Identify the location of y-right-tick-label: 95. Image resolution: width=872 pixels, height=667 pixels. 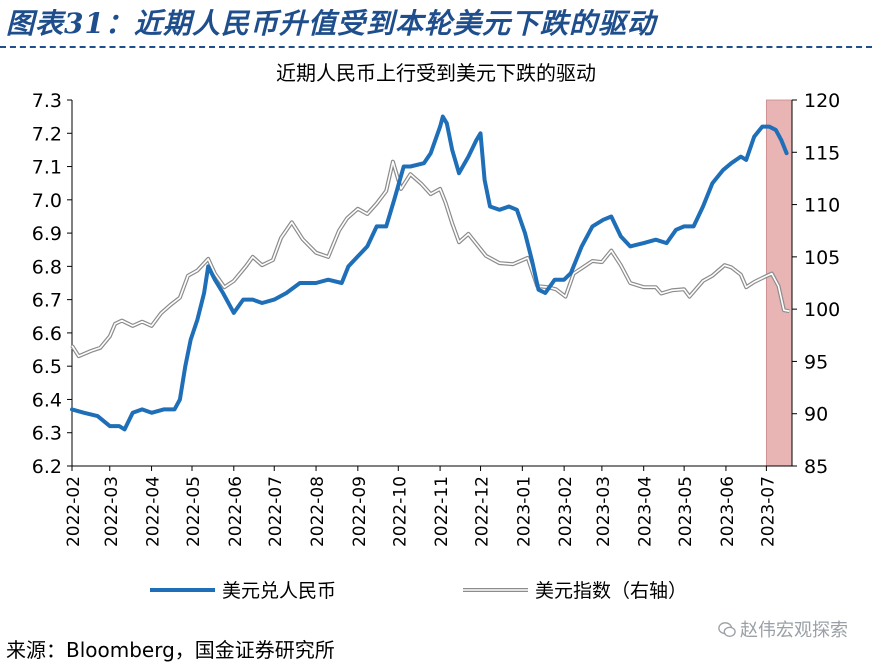
(816, 362).